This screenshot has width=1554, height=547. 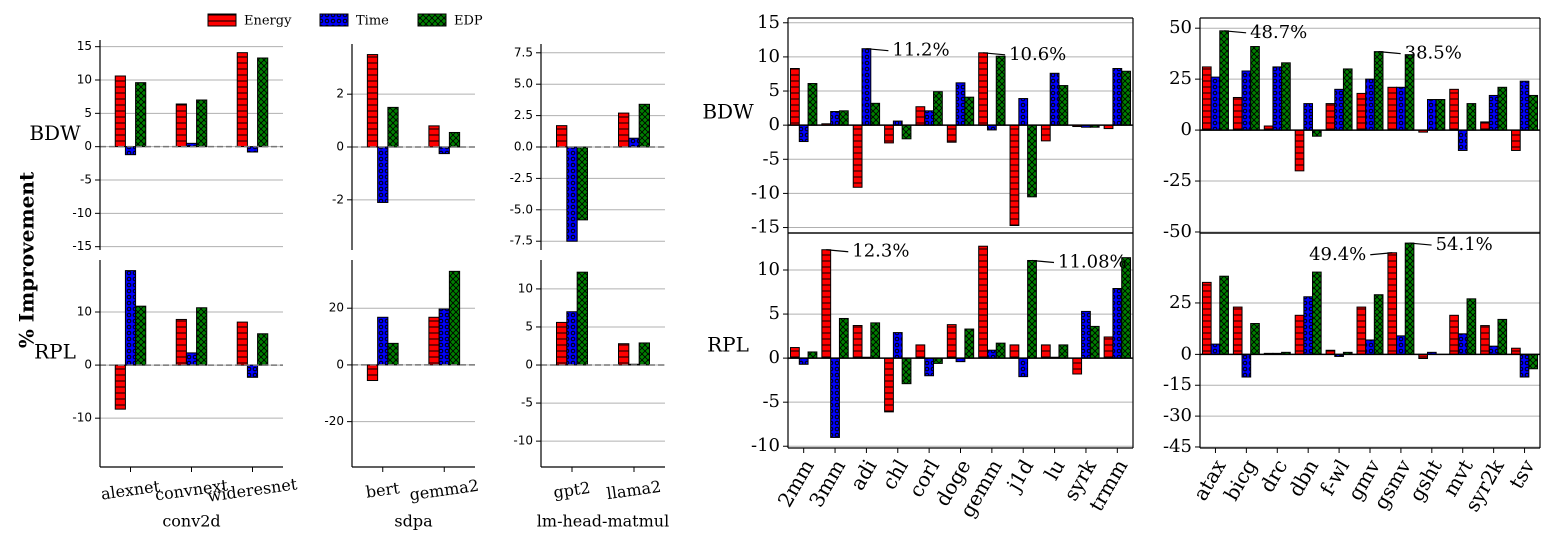 I want to click on y-tick-label: -15, so click(x=765, y=227).